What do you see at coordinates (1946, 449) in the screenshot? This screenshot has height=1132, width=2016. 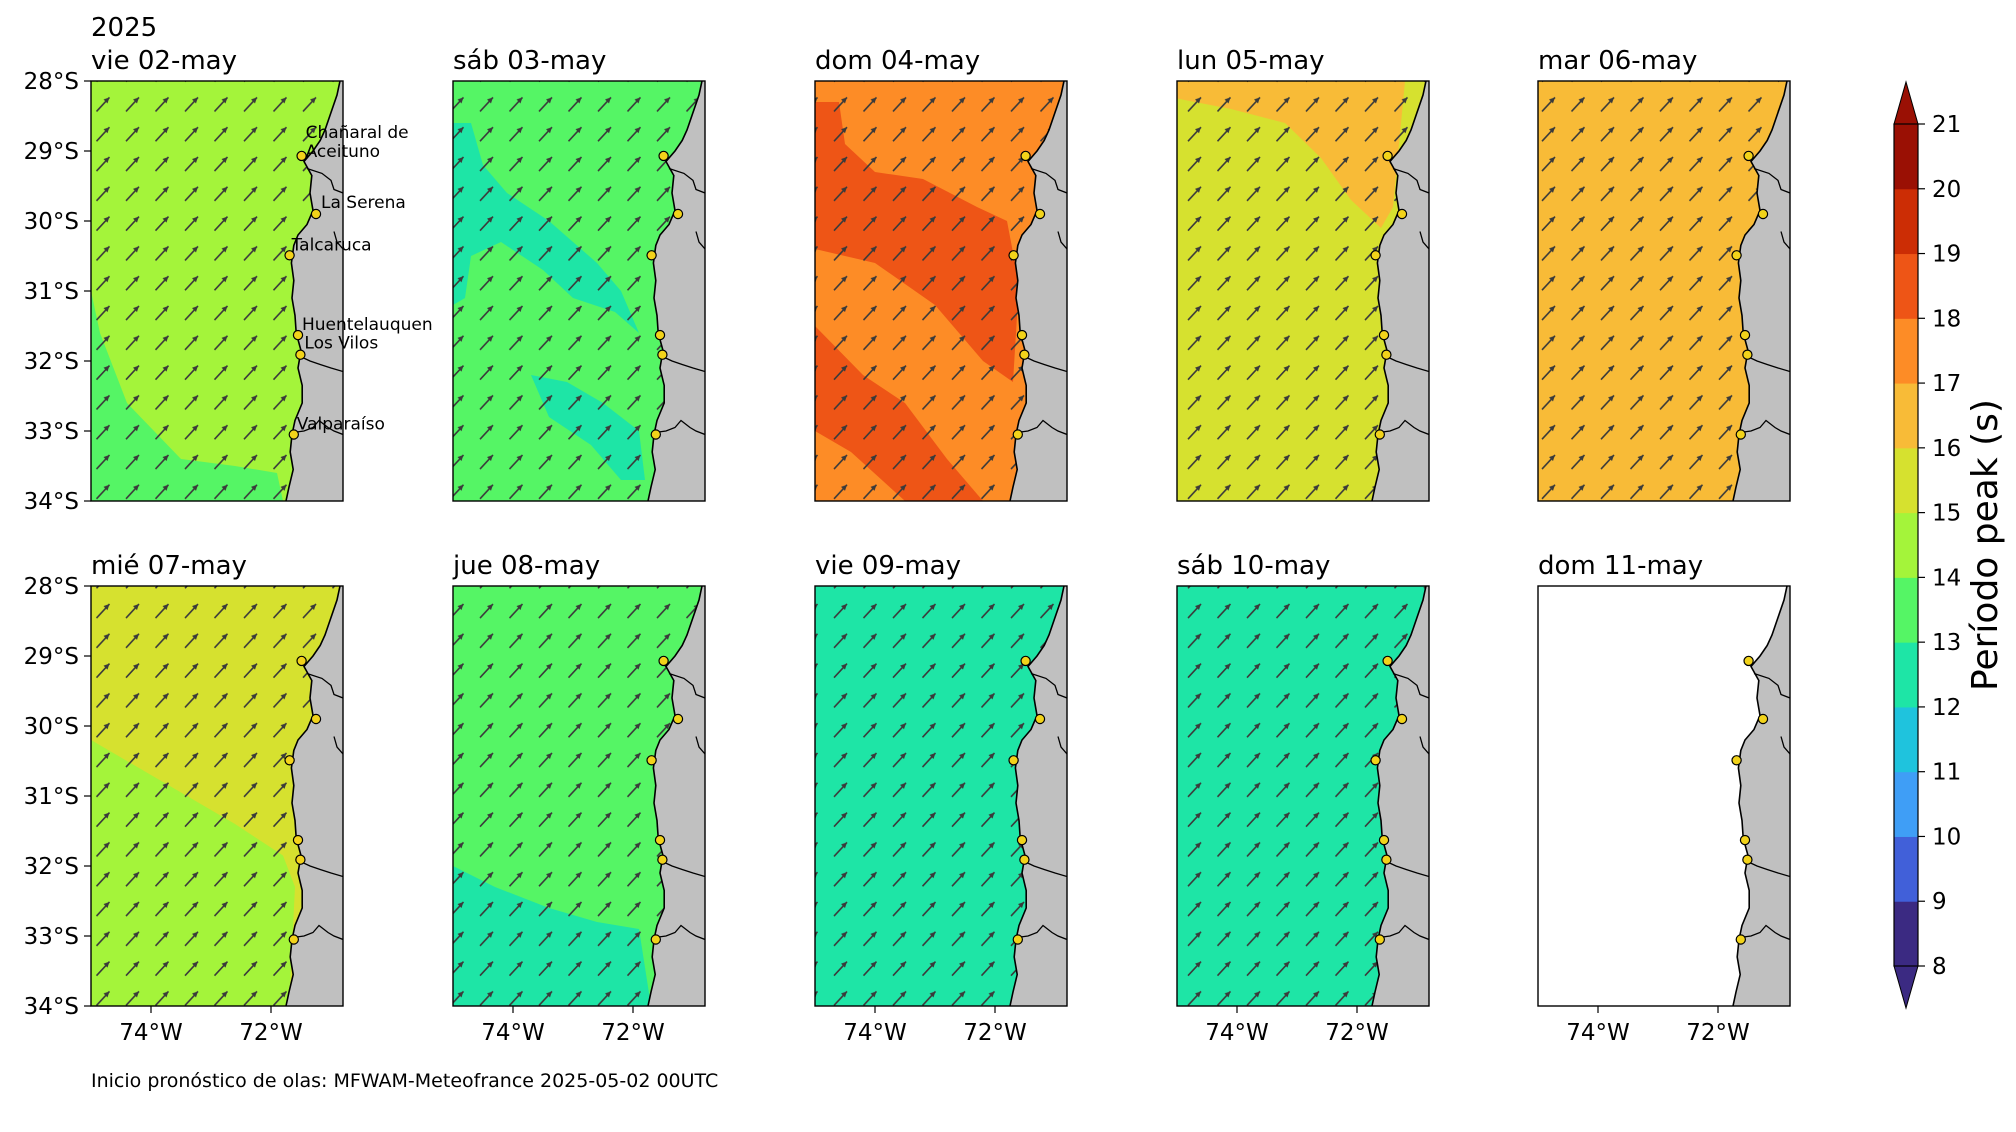 I see `colorbar-tick-label: 16` at bounding box center [1946, 449].